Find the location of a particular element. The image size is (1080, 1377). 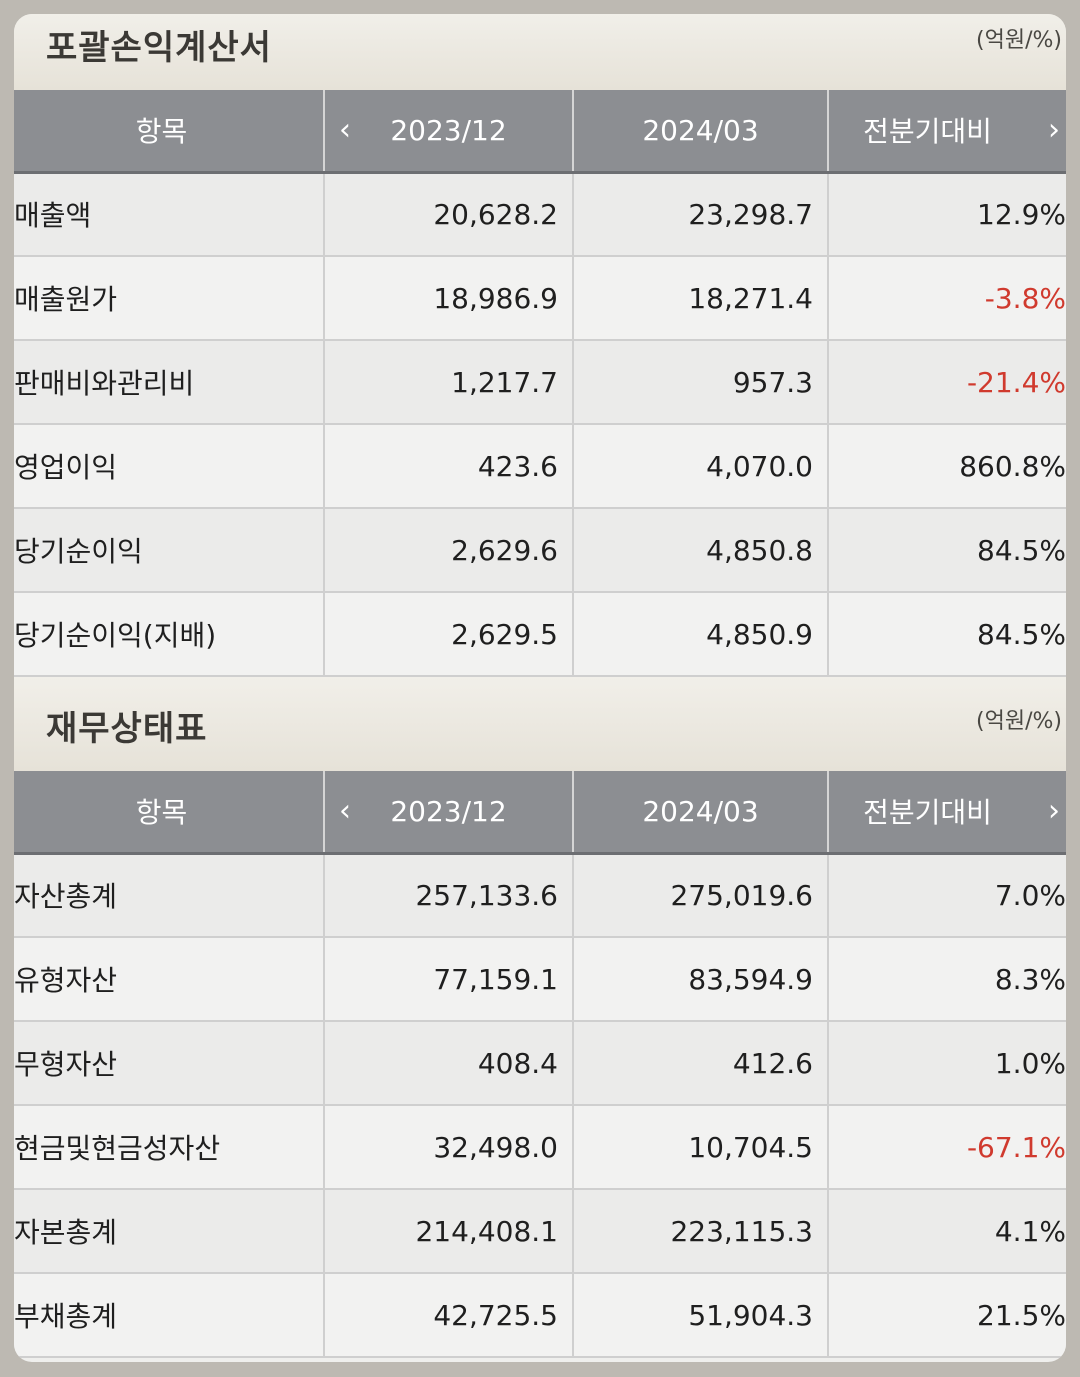

balance-sheet-header: 재무상태표 (억원/%) is located at coordinates (540, 724).